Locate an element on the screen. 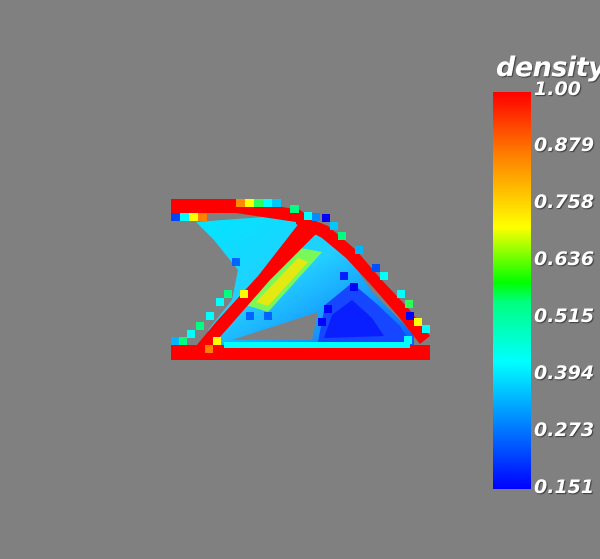  topology-structure is located at coordinates (300, 279).